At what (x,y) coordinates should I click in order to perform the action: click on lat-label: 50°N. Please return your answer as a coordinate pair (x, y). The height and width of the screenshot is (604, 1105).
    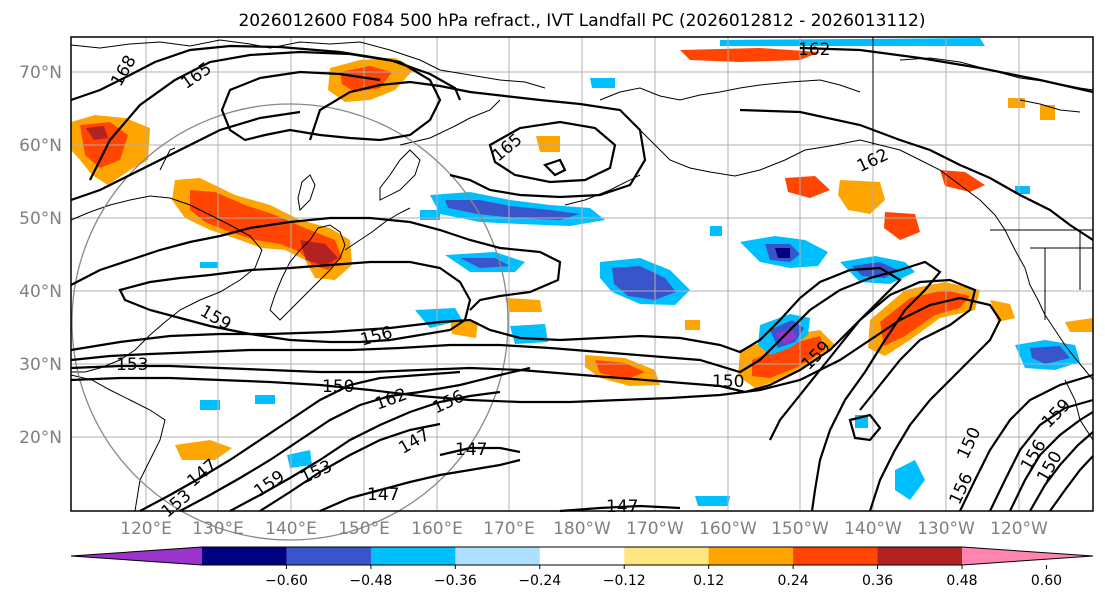
    Looking at the image, I should click on (40, 219).